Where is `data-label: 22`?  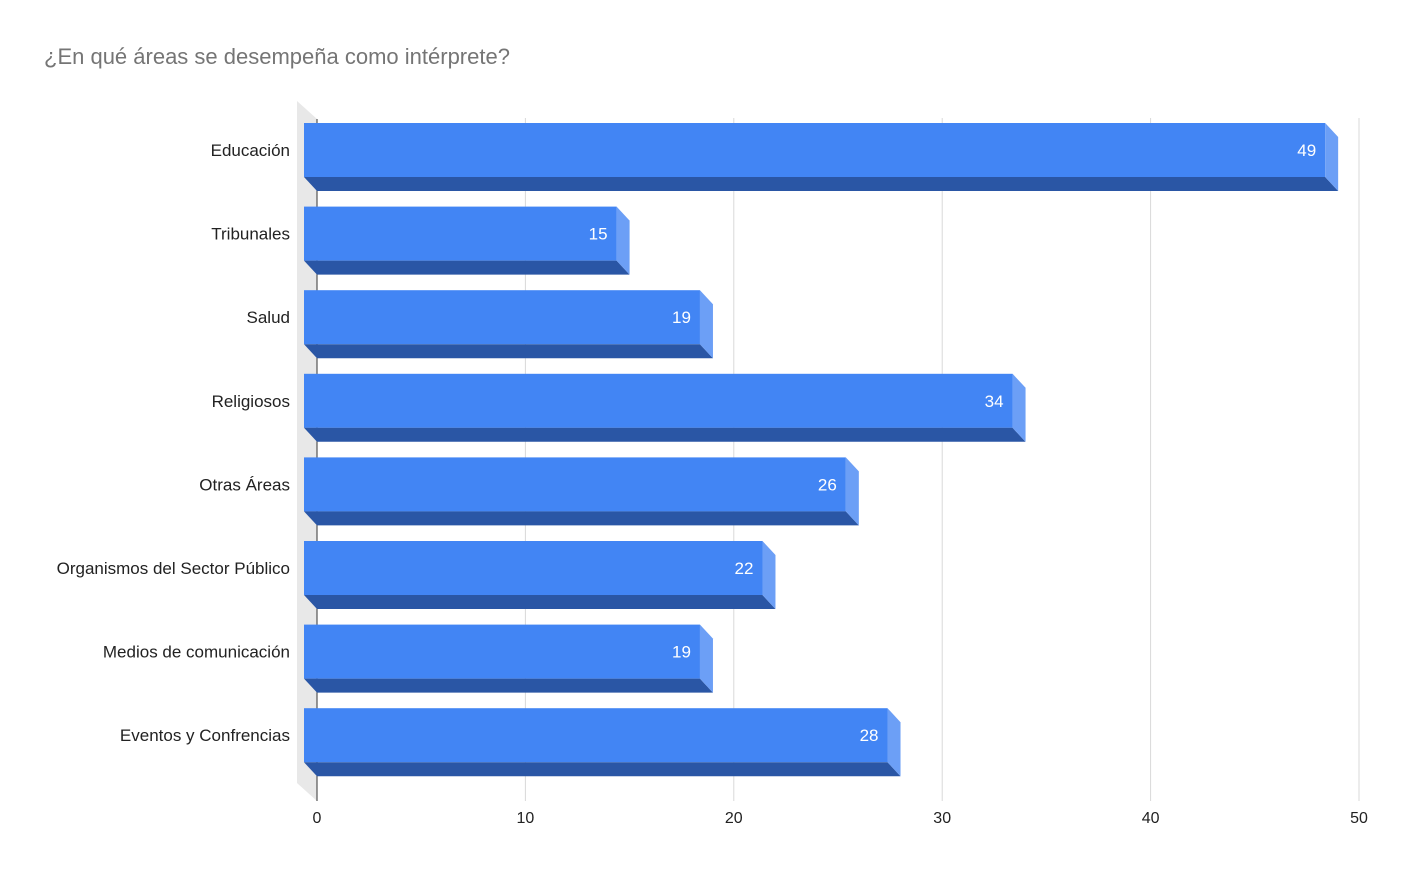
data-label: 22 is located at coordinates (744, 568).